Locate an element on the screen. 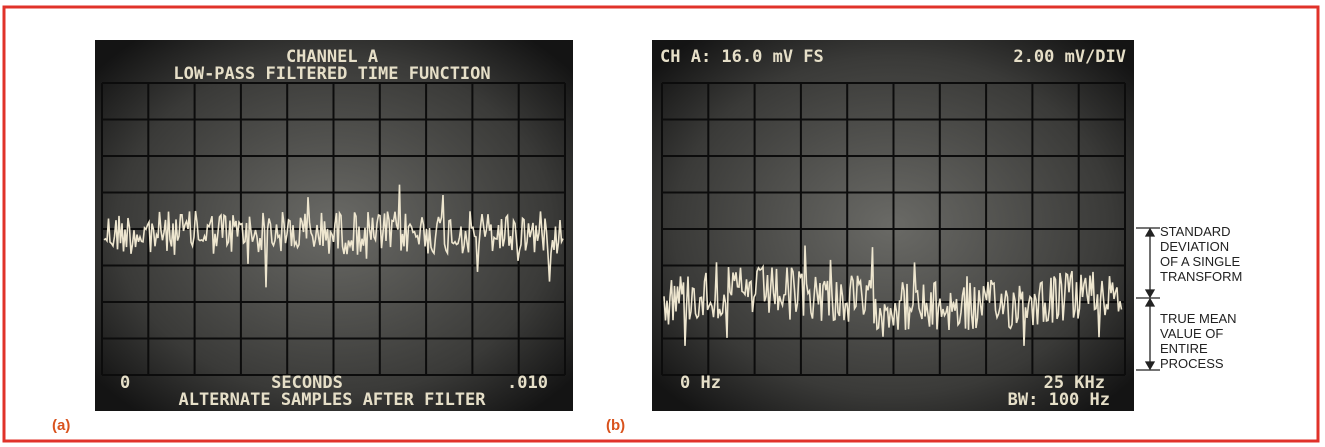 This screenshot has height=447, width=1325. annotation-arrows is located at coordinates (1148, 299).